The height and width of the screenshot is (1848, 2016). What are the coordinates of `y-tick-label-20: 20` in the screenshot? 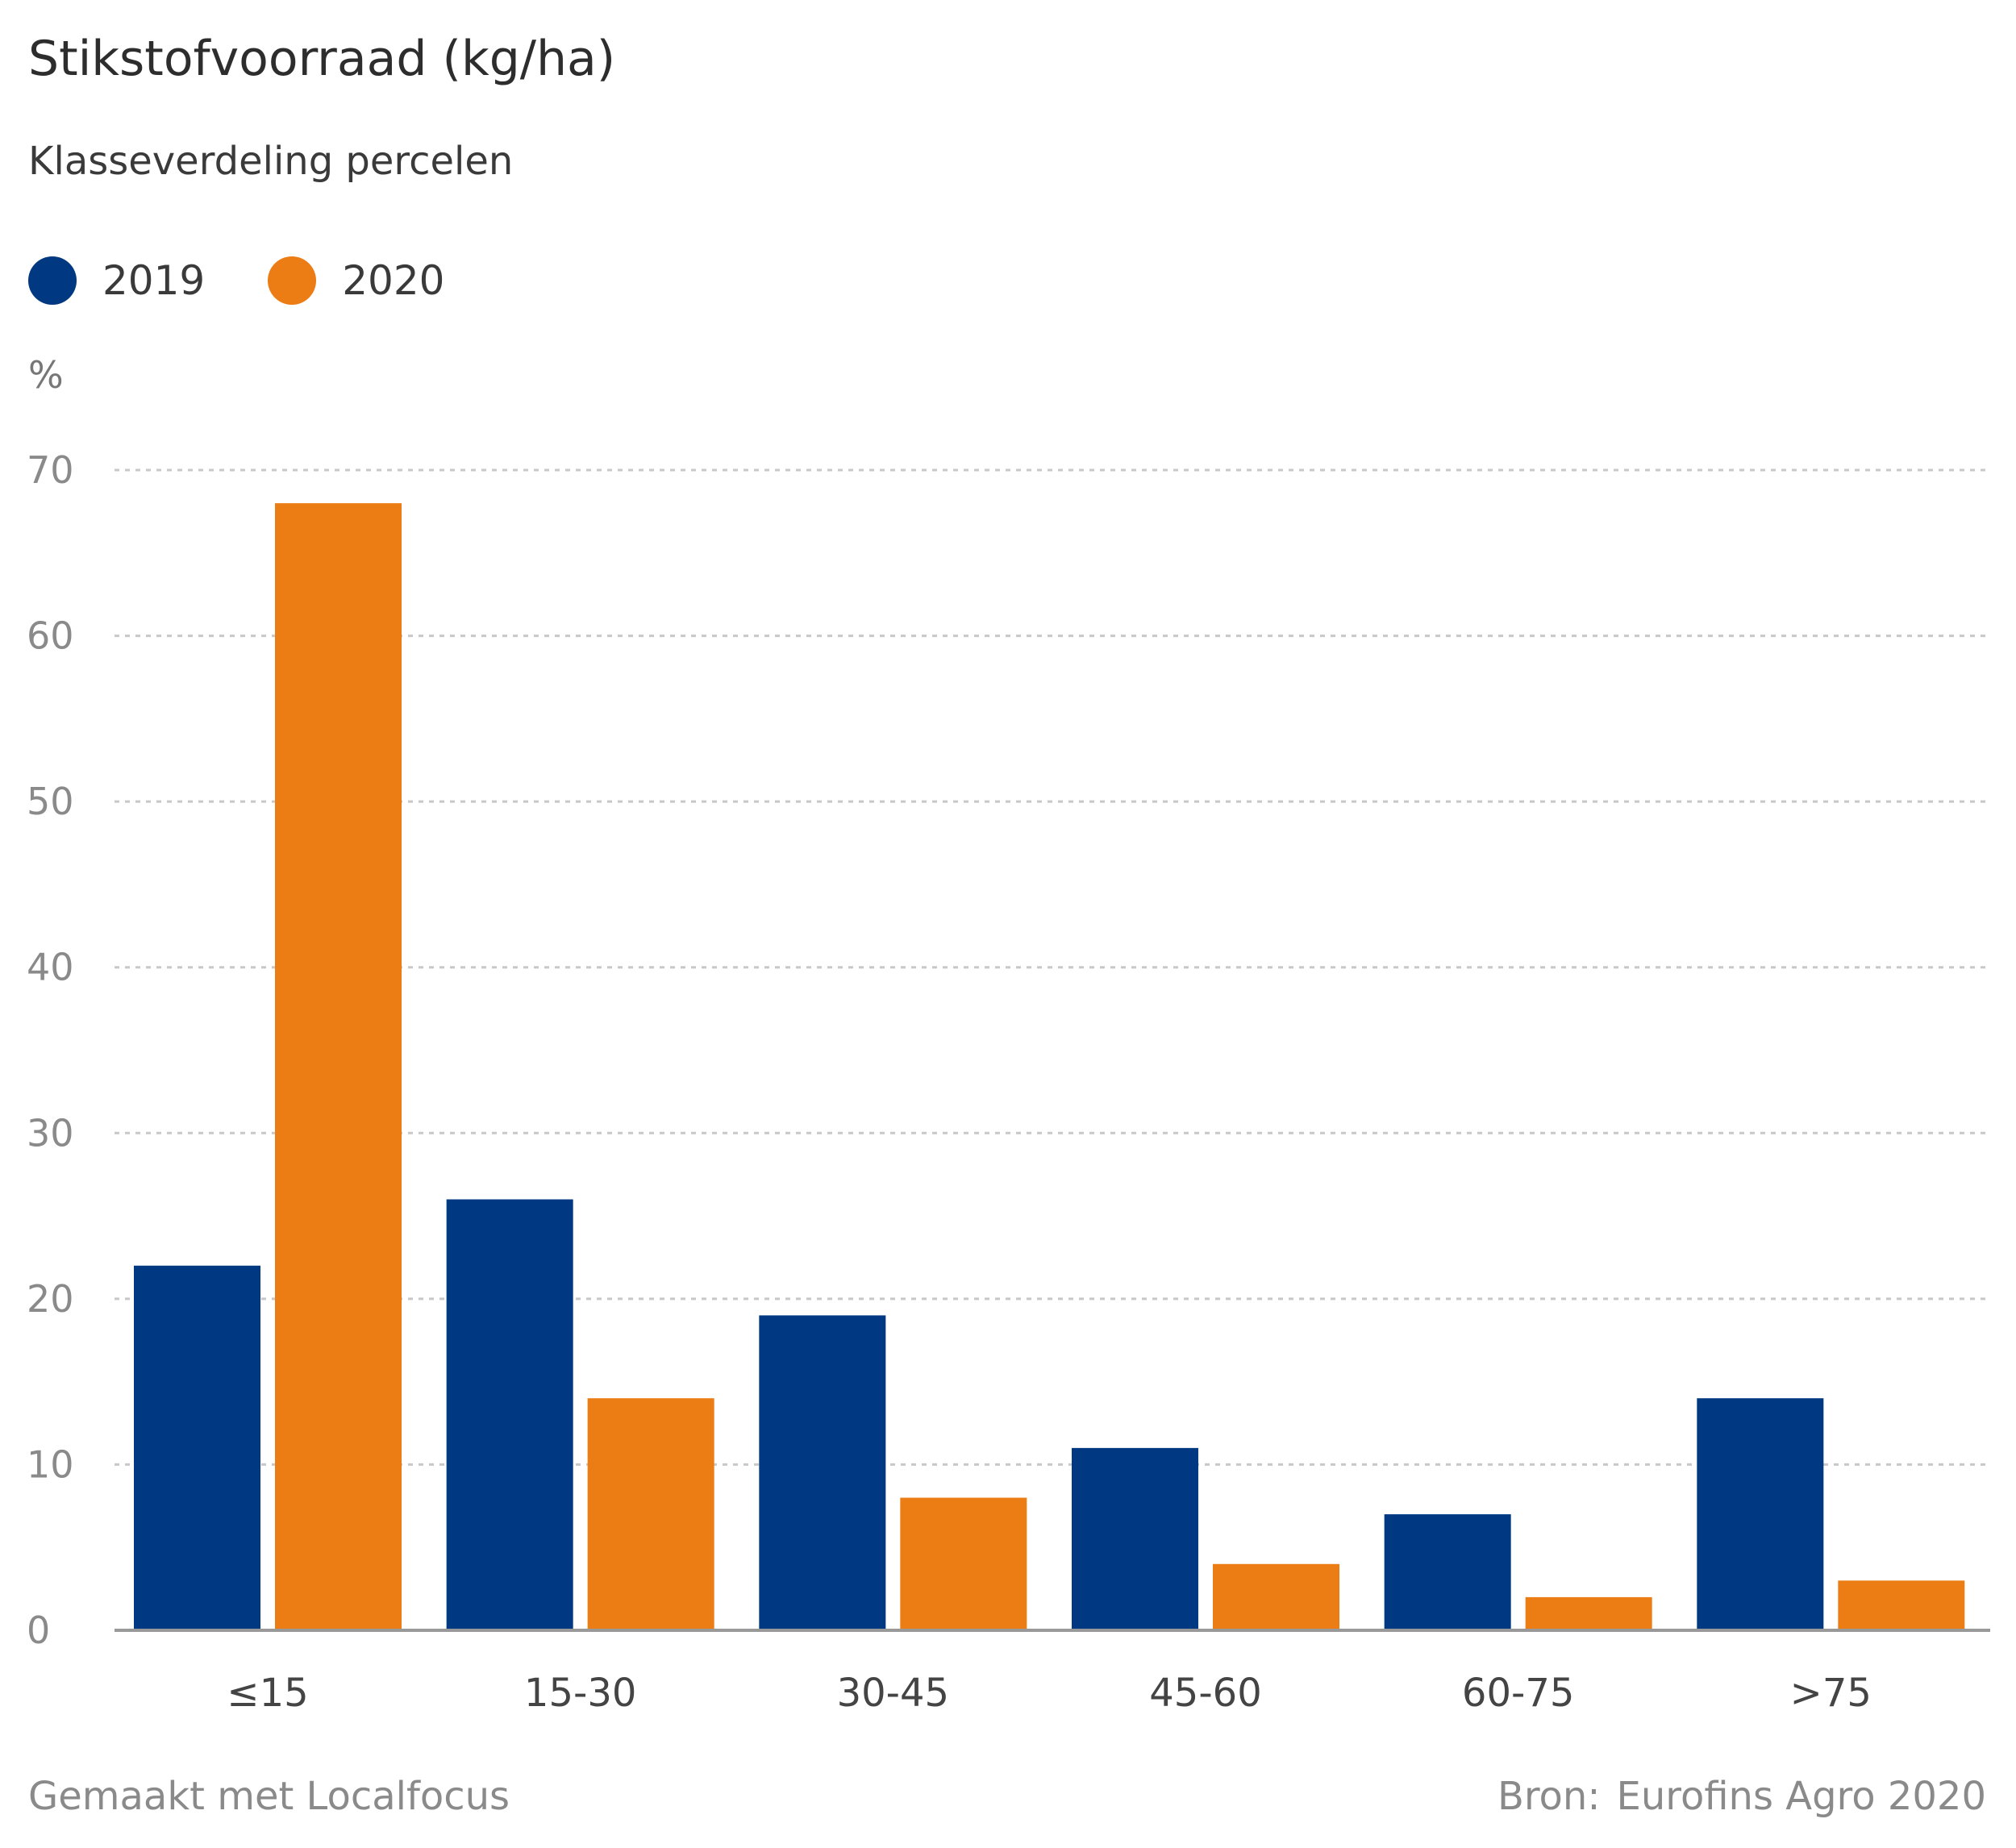 It's located at (50, 1299).